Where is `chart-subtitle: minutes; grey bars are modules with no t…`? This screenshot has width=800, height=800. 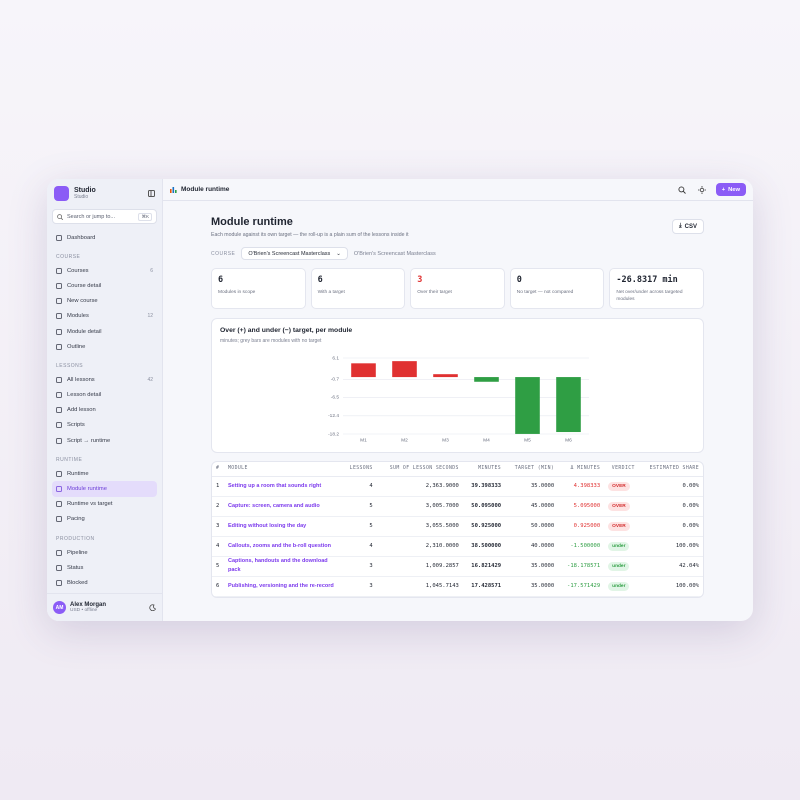
chart-subtitle: minutes; grey bars are modules with no t… is located at coordinates (271, 341).